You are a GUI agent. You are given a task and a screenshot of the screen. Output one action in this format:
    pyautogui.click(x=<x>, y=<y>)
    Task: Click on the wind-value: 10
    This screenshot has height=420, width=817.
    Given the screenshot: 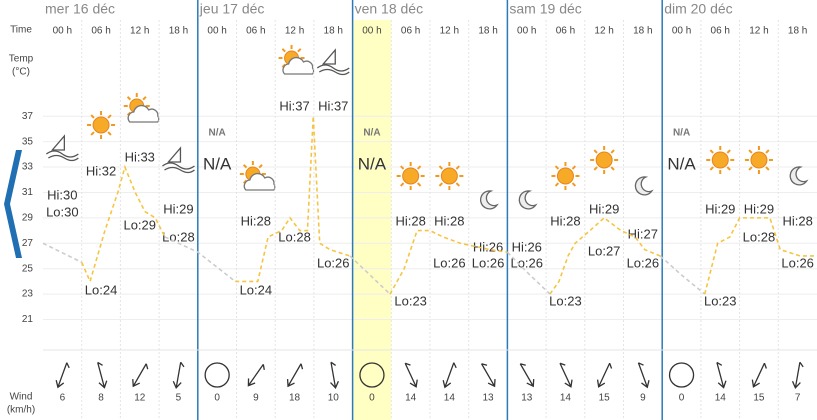 What is the action you would take?
    pyautogui.click(x=334, y=398)
    